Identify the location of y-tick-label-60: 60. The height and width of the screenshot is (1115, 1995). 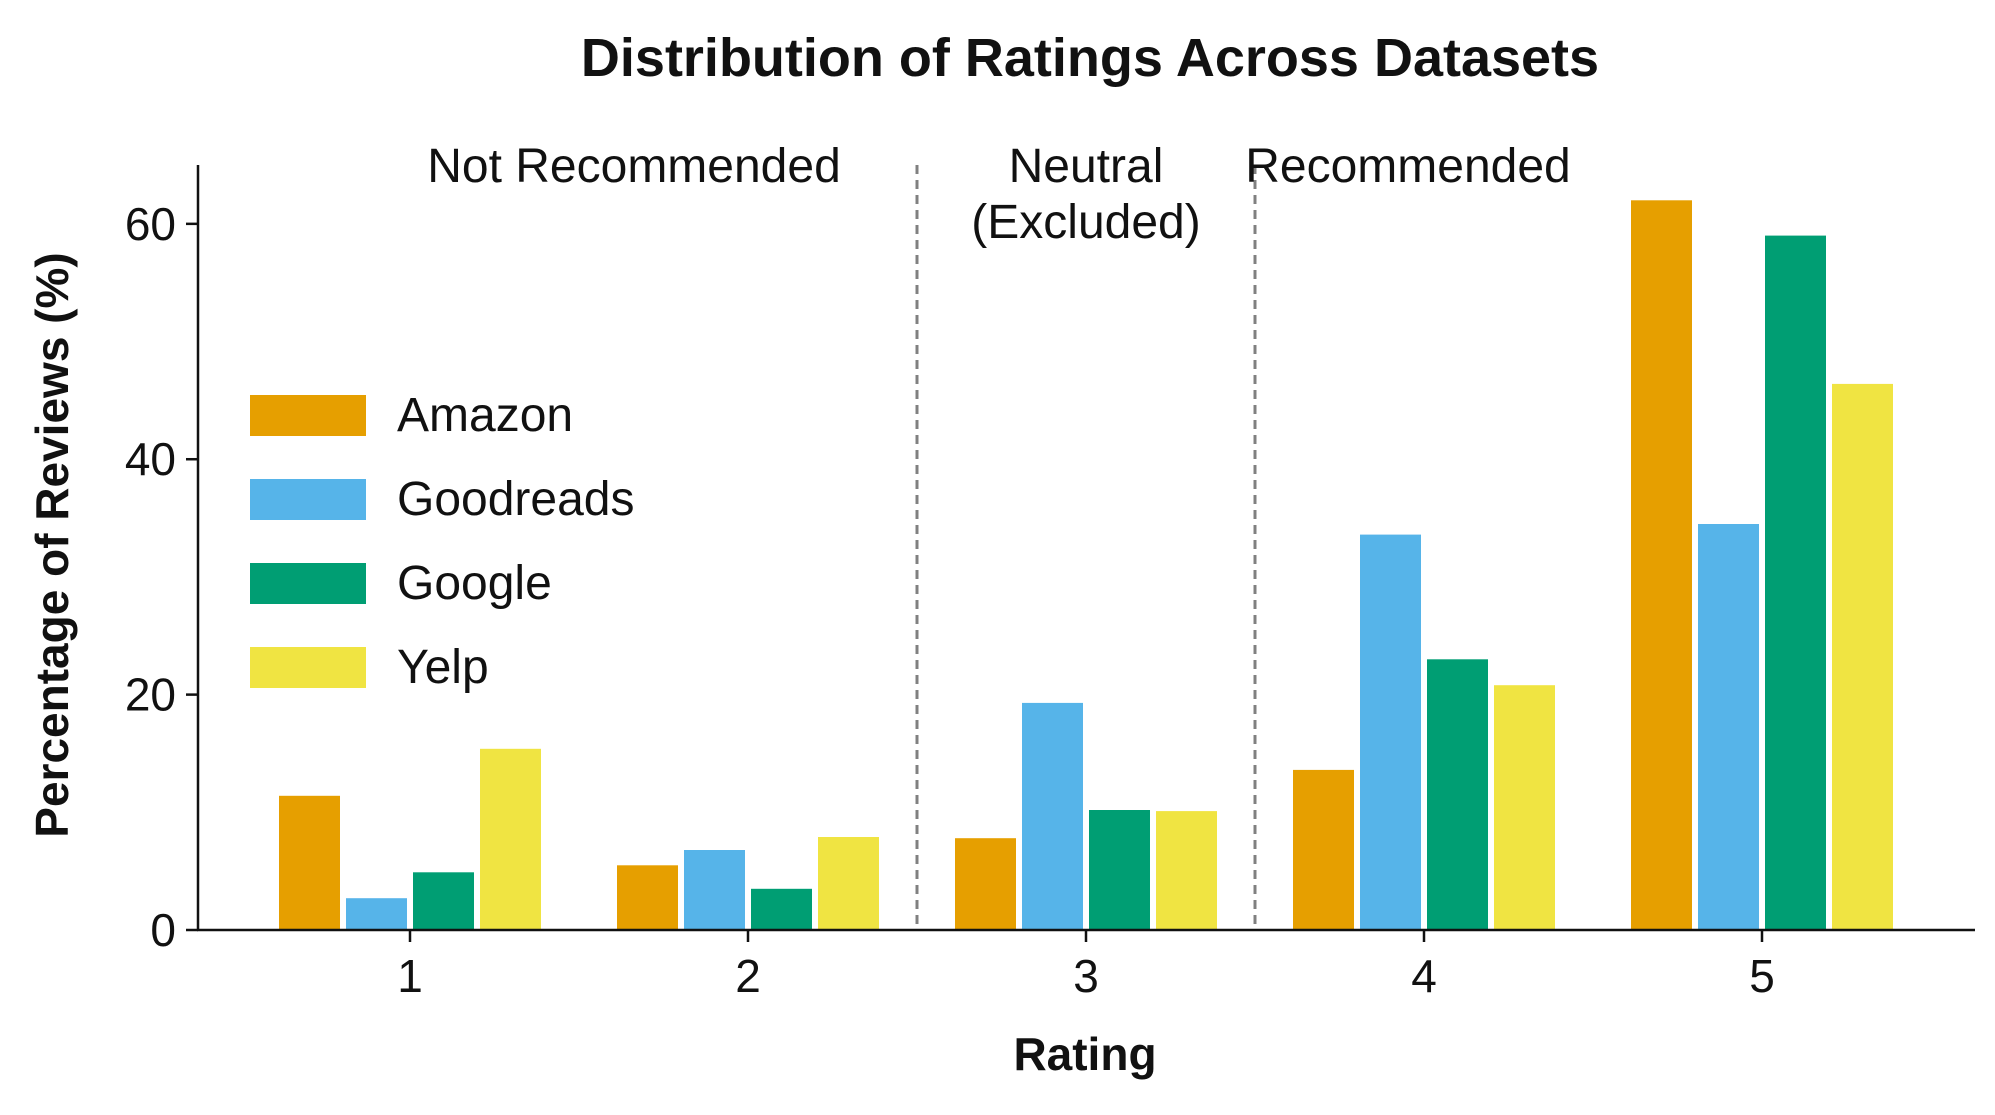
(150, 224).